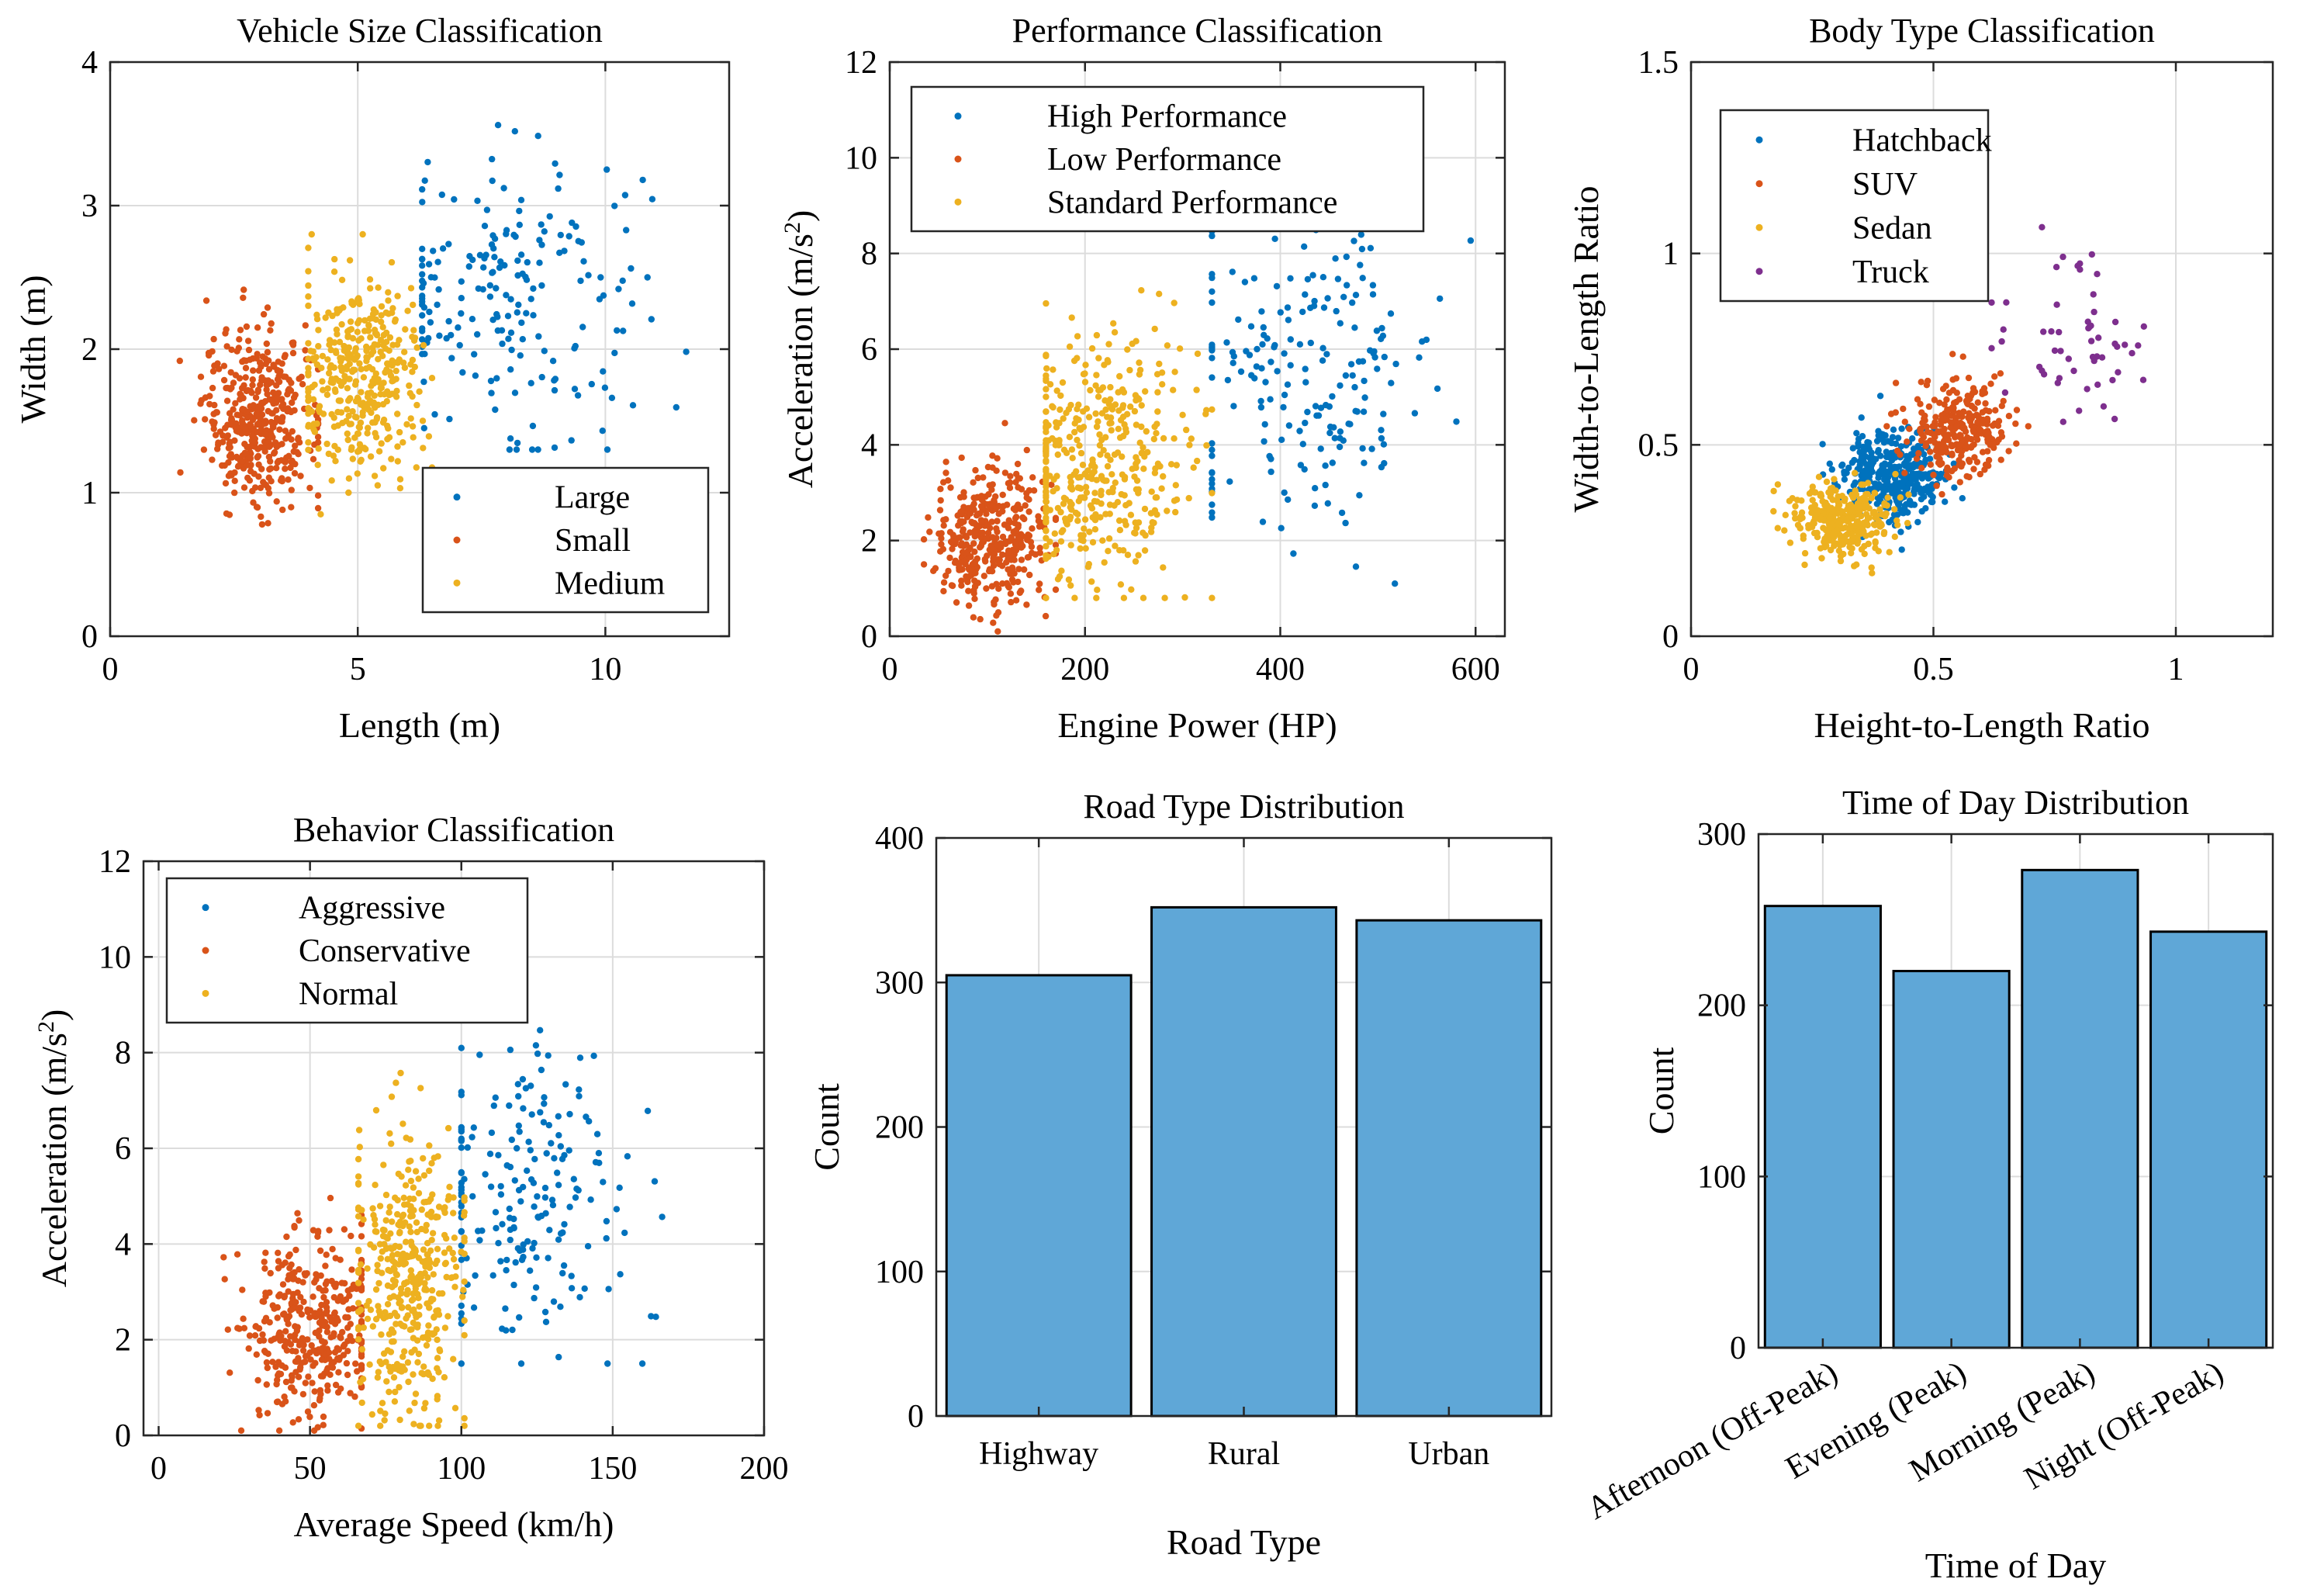  Describe the element at coordinates (1922, 140) in the screenshot. I see `legend-label: Hatchback` at that location.